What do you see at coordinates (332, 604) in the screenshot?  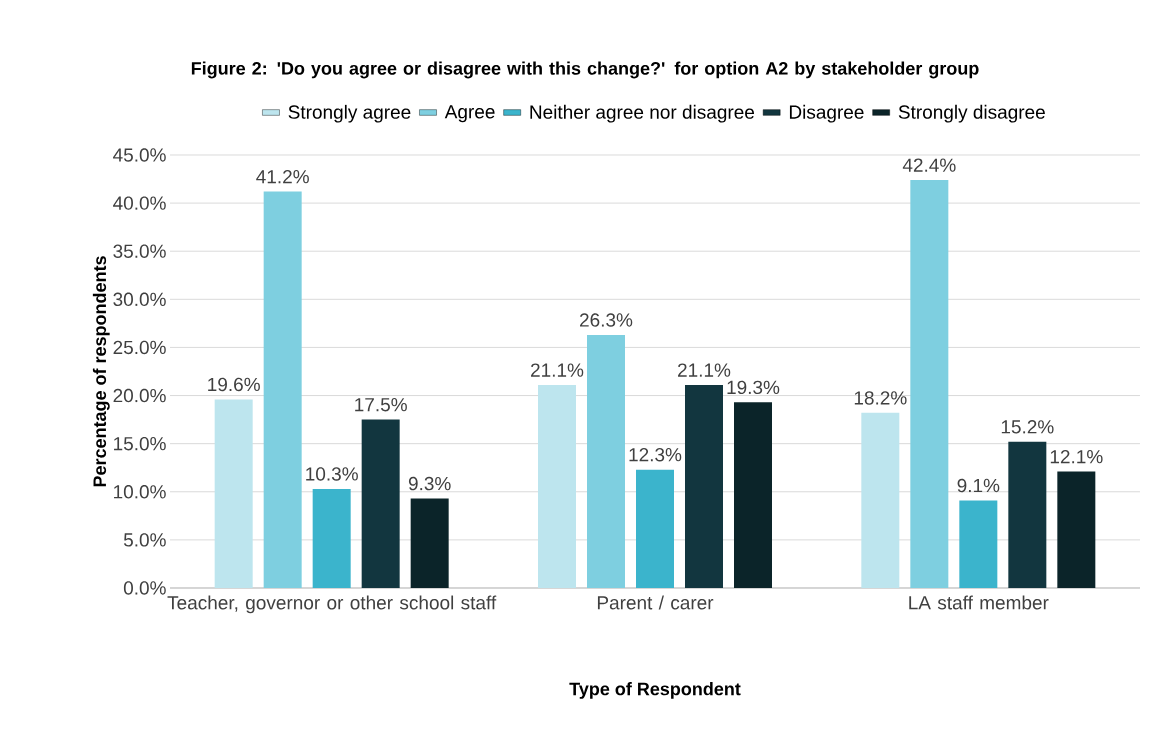 I see `x-tick-label: Teacher, governor or other school staff` at bounding box center [332, 604].